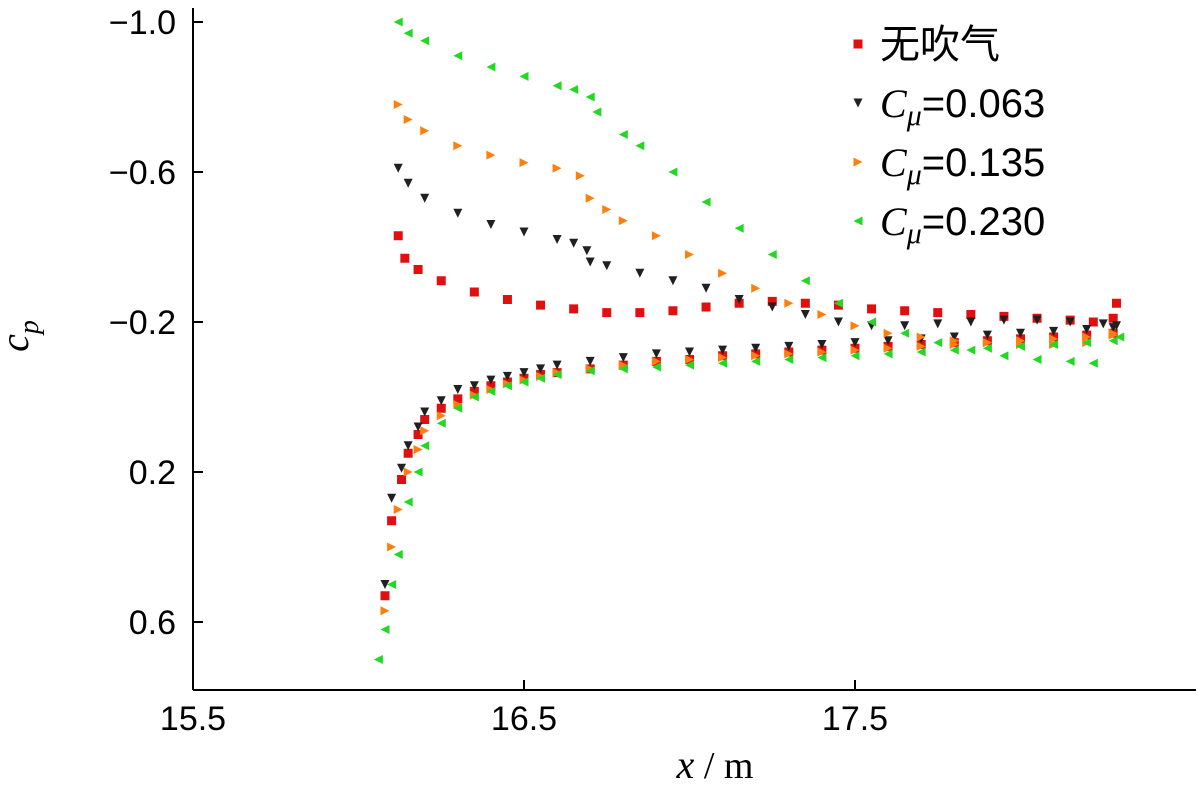 This screenshot has height=789, width=1200. I want to click on y-tick-label: −1.0, so click(142, 23).